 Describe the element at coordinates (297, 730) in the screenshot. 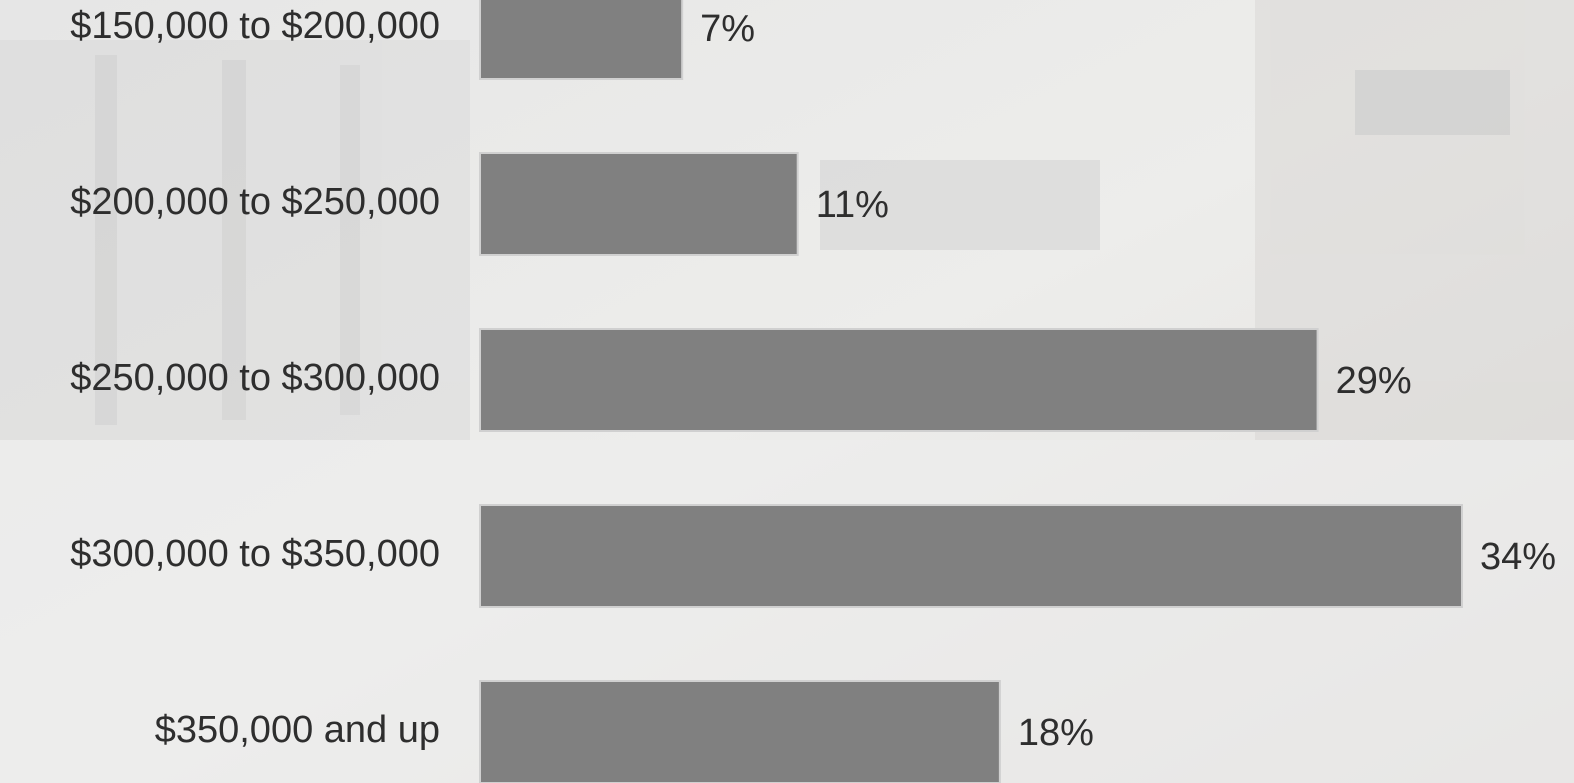

I see `category-label: $350,000 and up` at that location.